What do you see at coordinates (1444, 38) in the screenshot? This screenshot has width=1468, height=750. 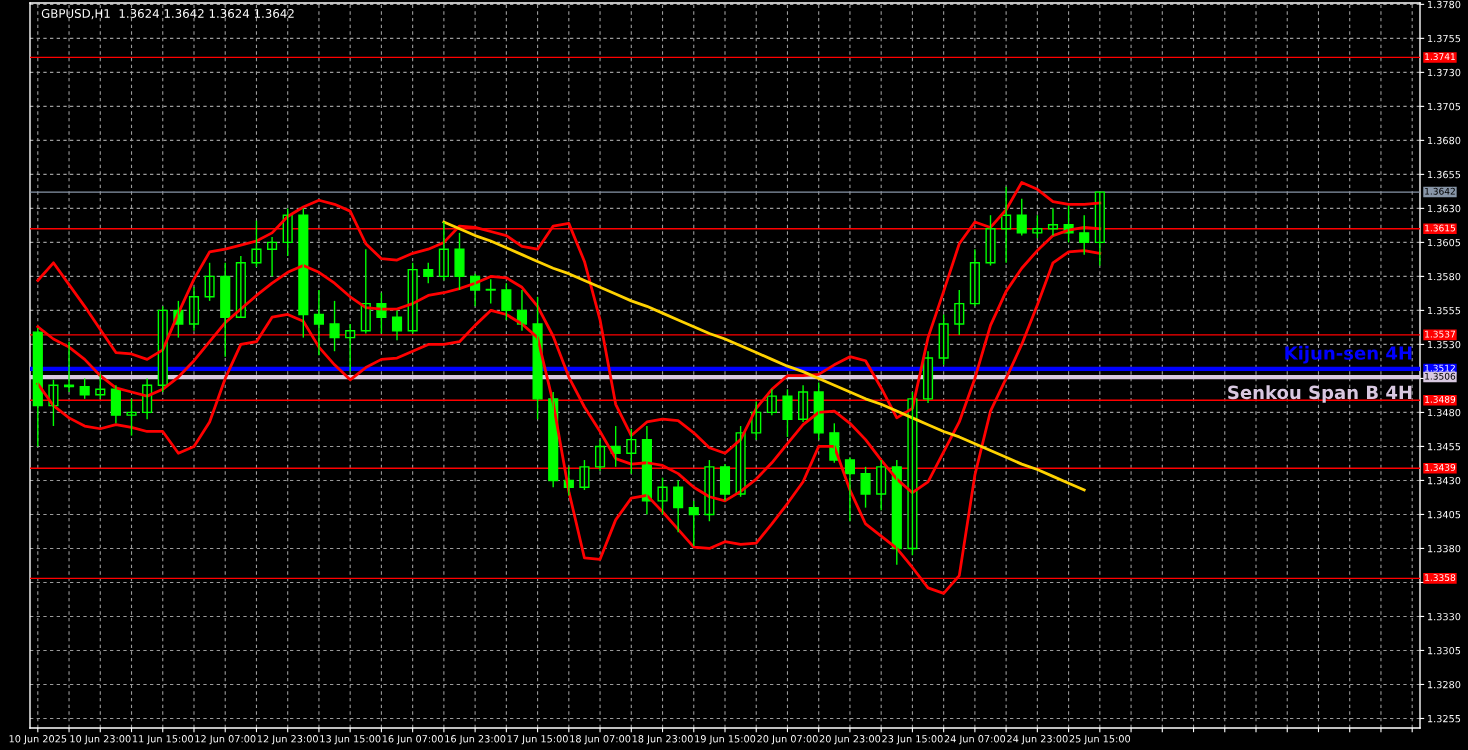 I see `y-tick-label: 1.3755` at bounding box center [1444, 38].